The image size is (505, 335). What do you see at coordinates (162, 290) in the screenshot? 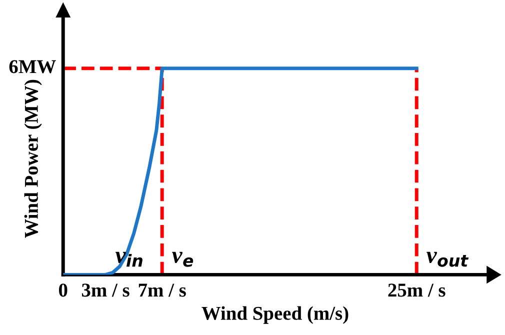
I see `x-tick-label: 7m / s` at bounding box center [162, 290].